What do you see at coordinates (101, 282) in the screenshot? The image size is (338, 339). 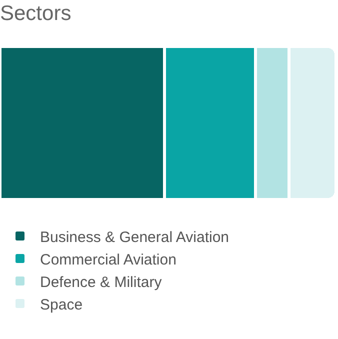 I see `legend-label: Defence & Military` at bounding box center [101, 282].